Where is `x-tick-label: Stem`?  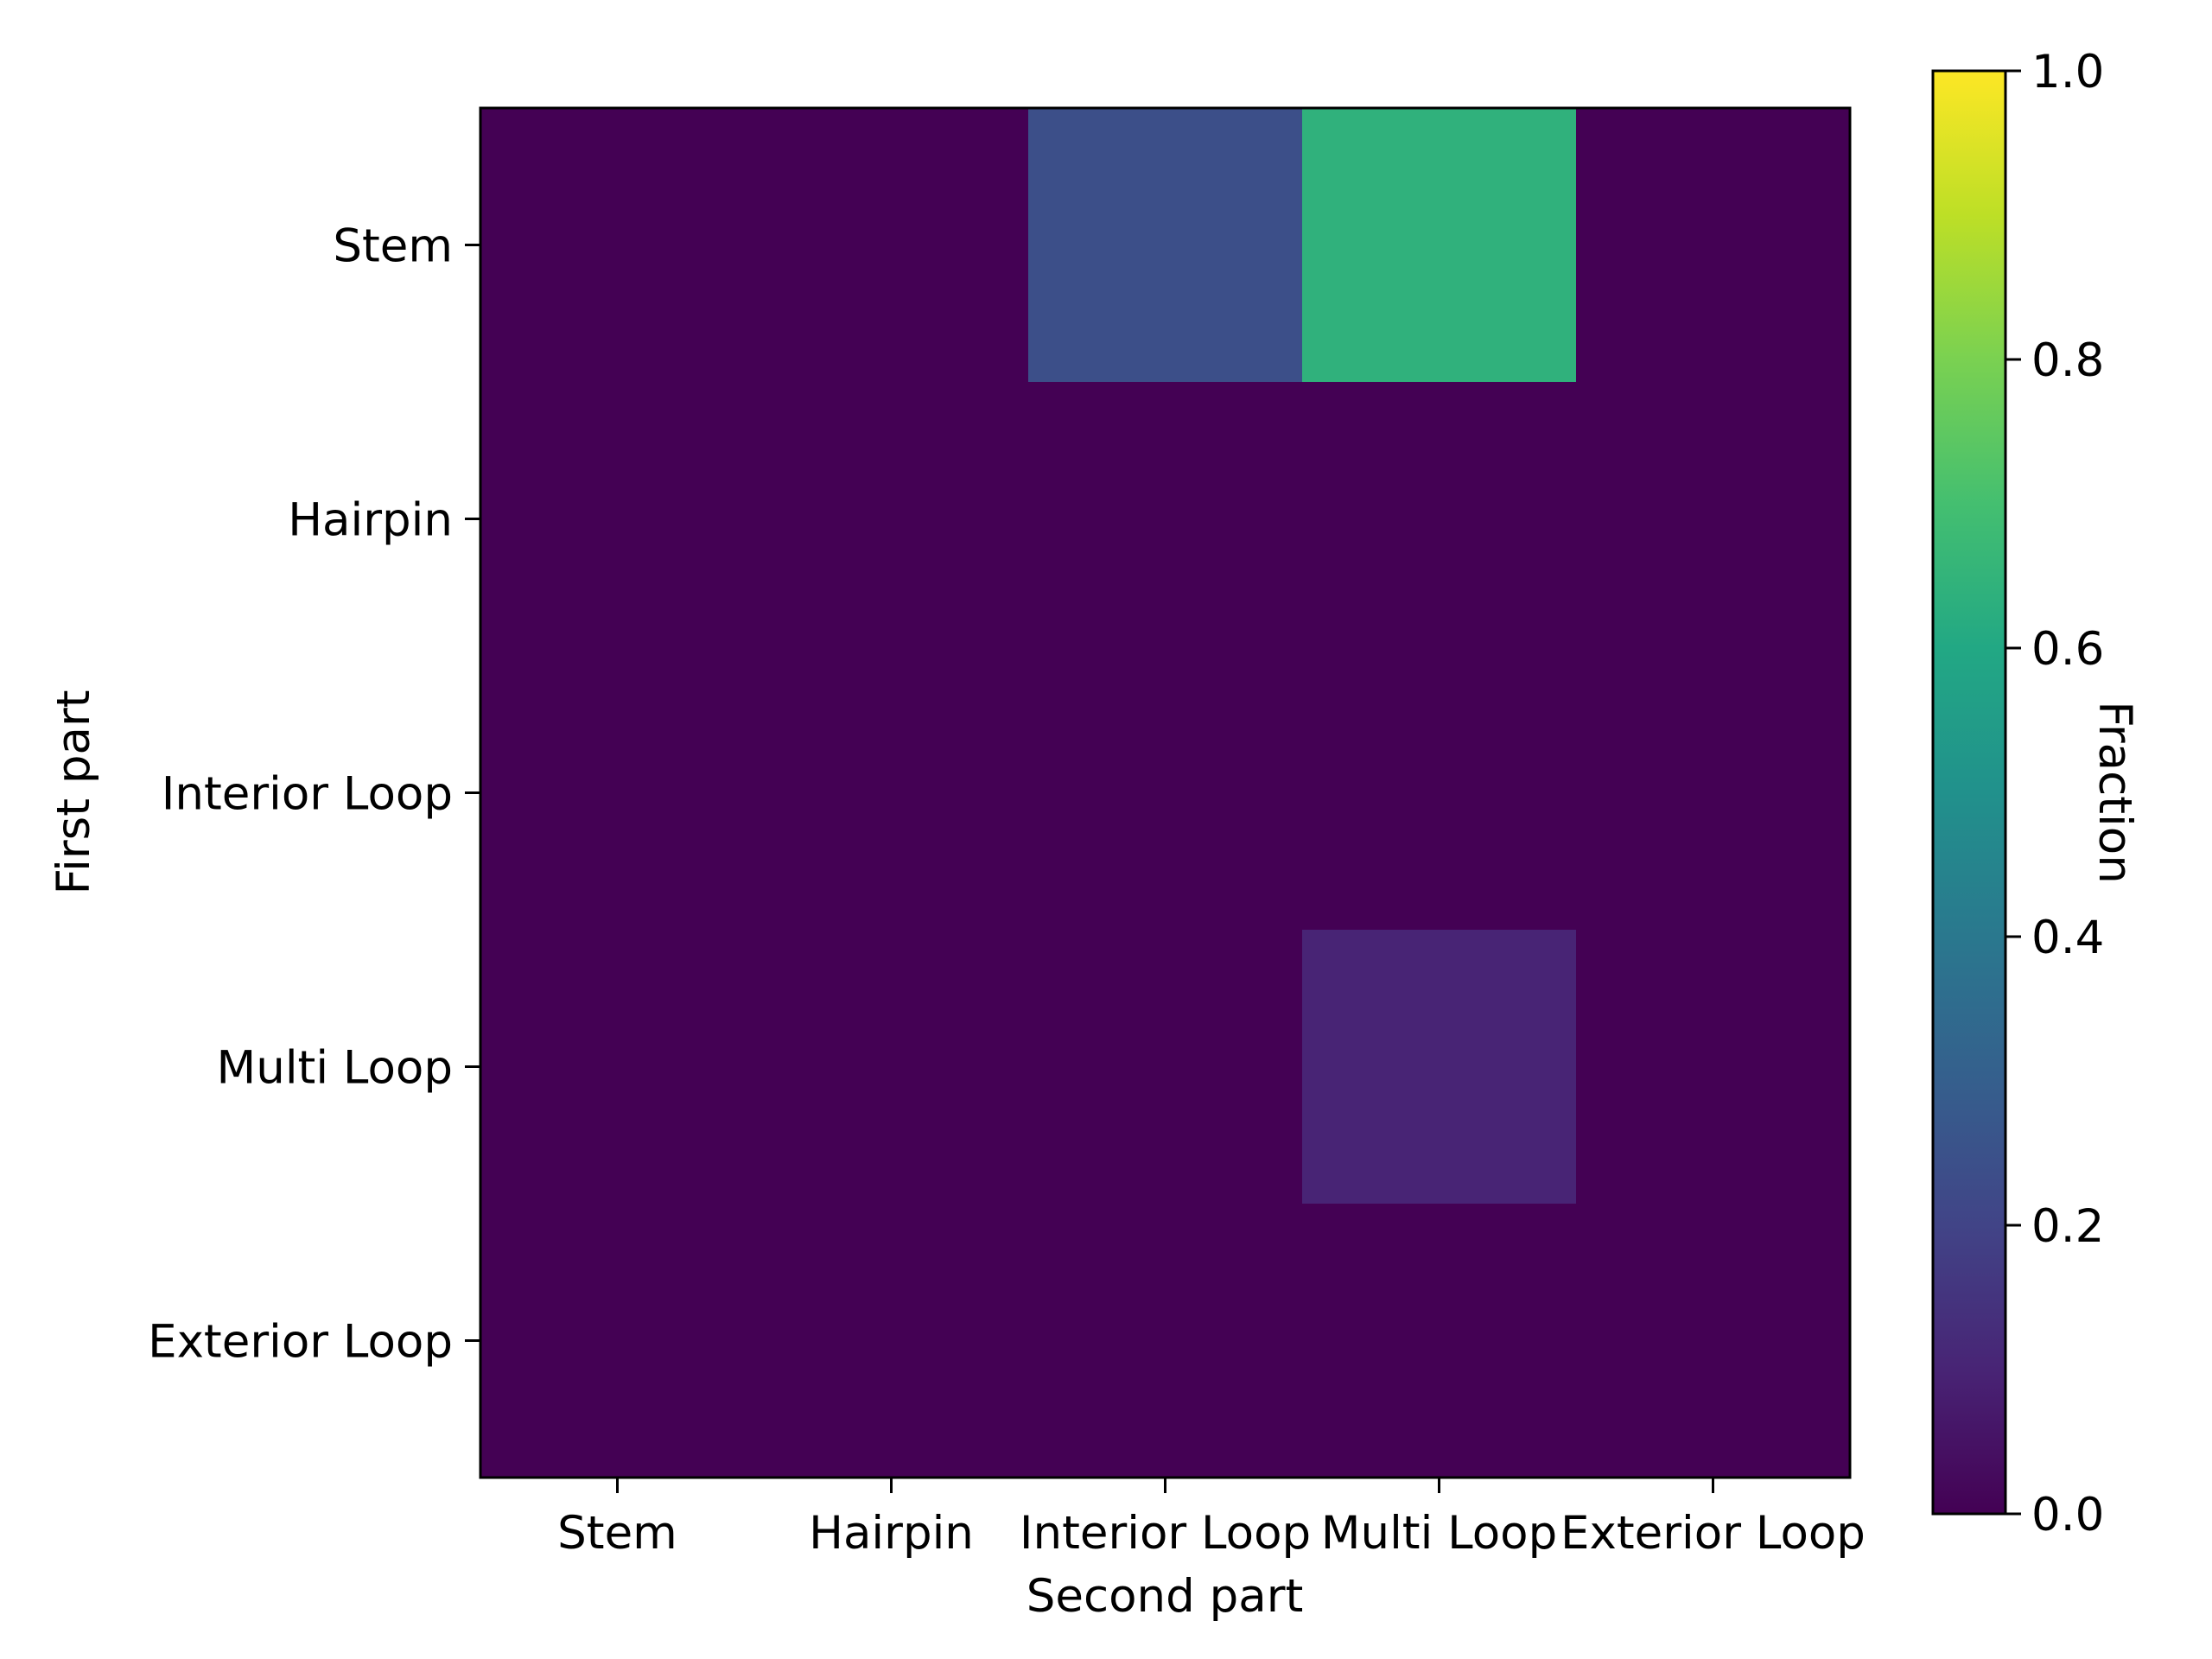 x-tick-label: Stem is located at coordinates (617, 1533).